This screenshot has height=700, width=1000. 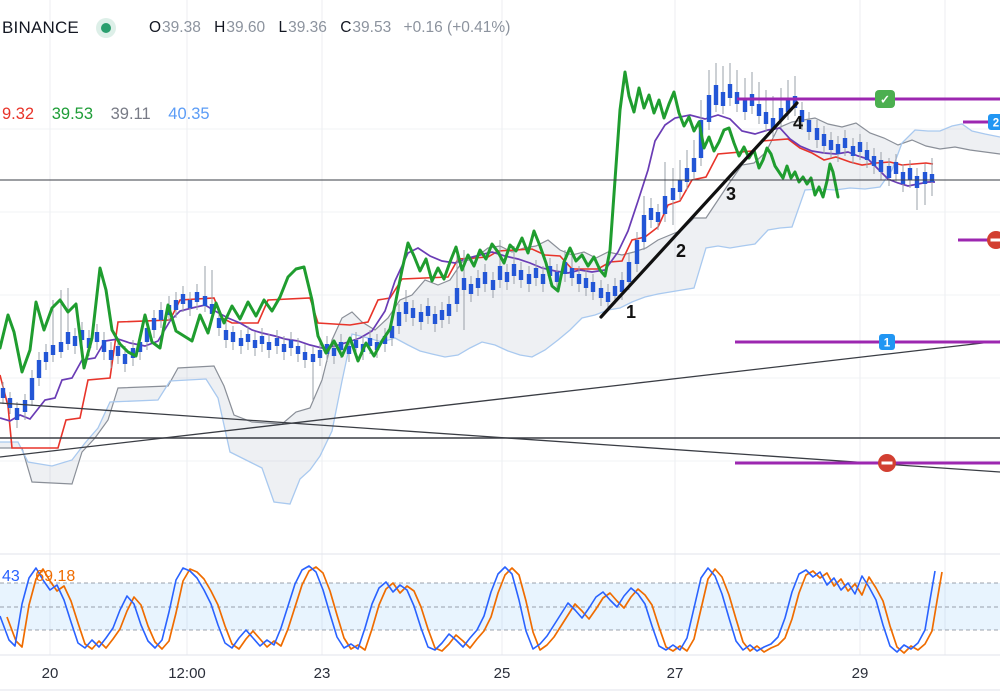 What do you see at coordinates (181, 27) in the screenshot?
I see `open-value: 39.38` at bounding box center [181, 27].